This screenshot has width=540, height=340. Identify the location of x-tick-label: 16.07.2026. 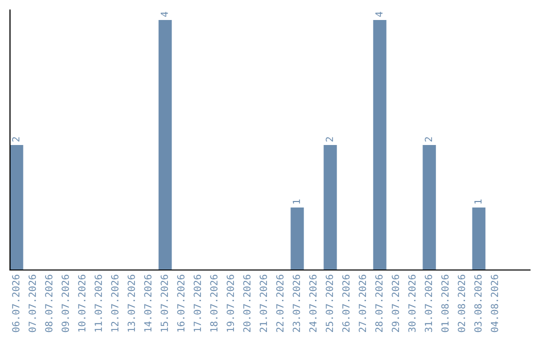
(181, 303).